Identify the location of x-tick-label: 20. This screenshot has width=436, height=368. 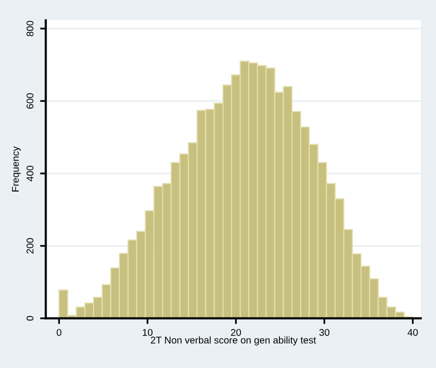
(235, 332).